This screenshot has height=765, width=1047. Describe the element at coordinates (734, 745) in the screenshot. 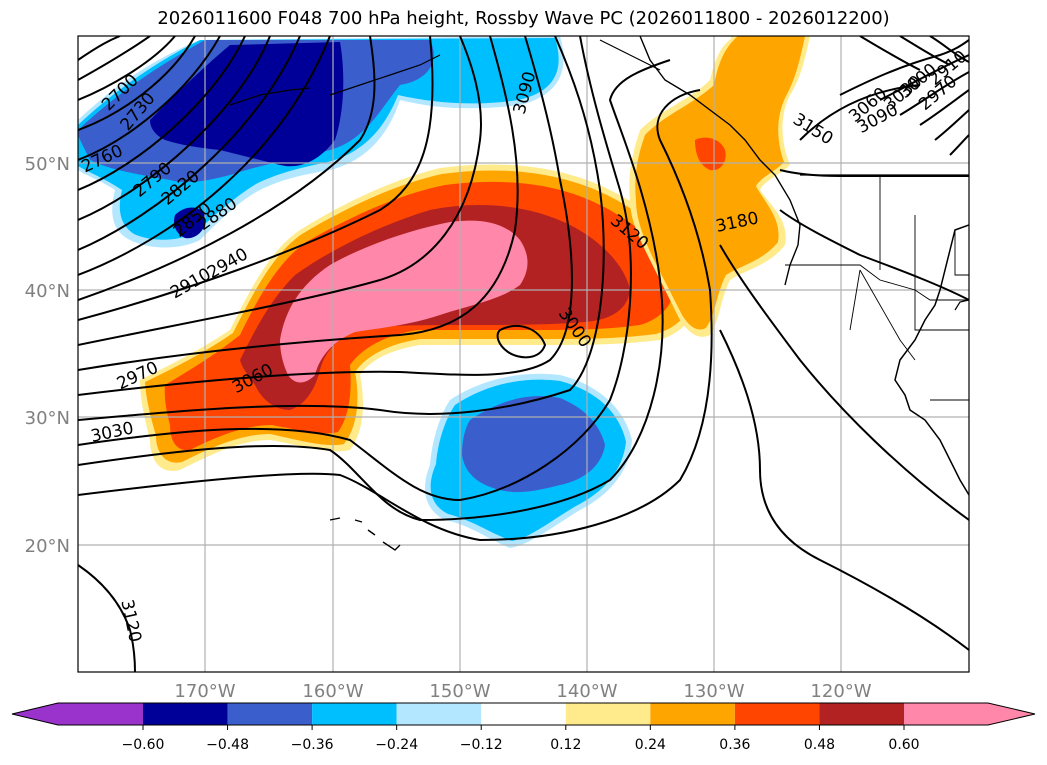

I see `colorbar-tick-label: 0.36` at that location.